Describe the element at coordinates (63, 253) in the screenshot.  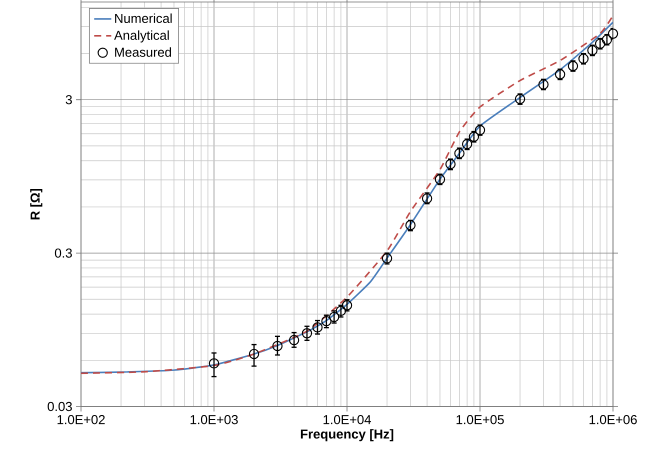
I see `y-tick-label: 0.3` at that location.